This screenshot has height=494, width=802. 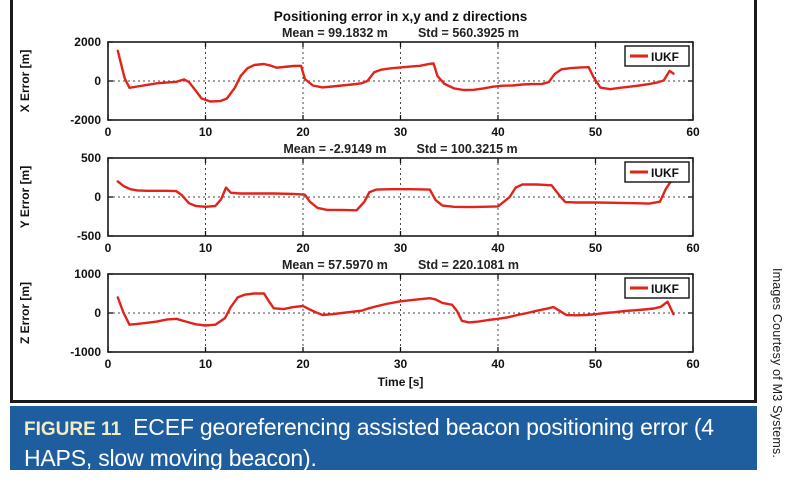 I want to click on y-error-std: Std = 100.3215 m, so click(x=467, y=149).